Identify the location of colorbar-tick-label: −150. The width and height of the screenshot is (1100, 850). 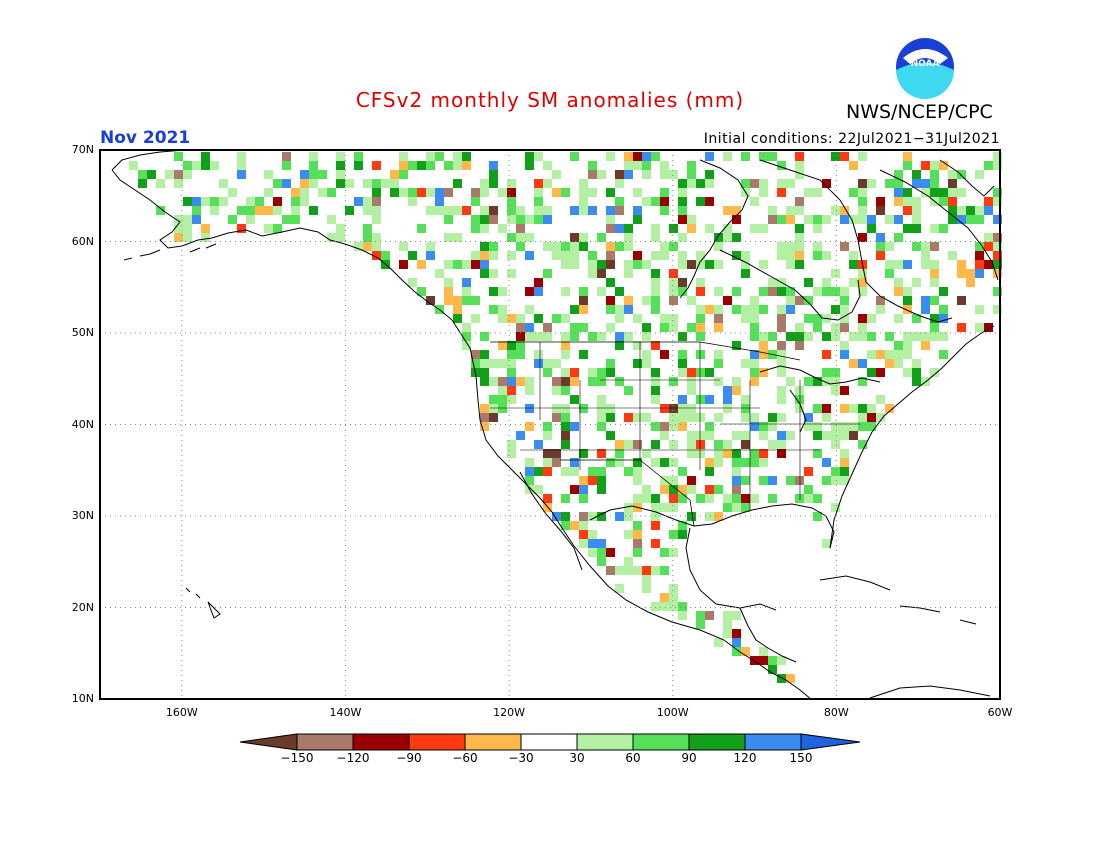
(297, 758).